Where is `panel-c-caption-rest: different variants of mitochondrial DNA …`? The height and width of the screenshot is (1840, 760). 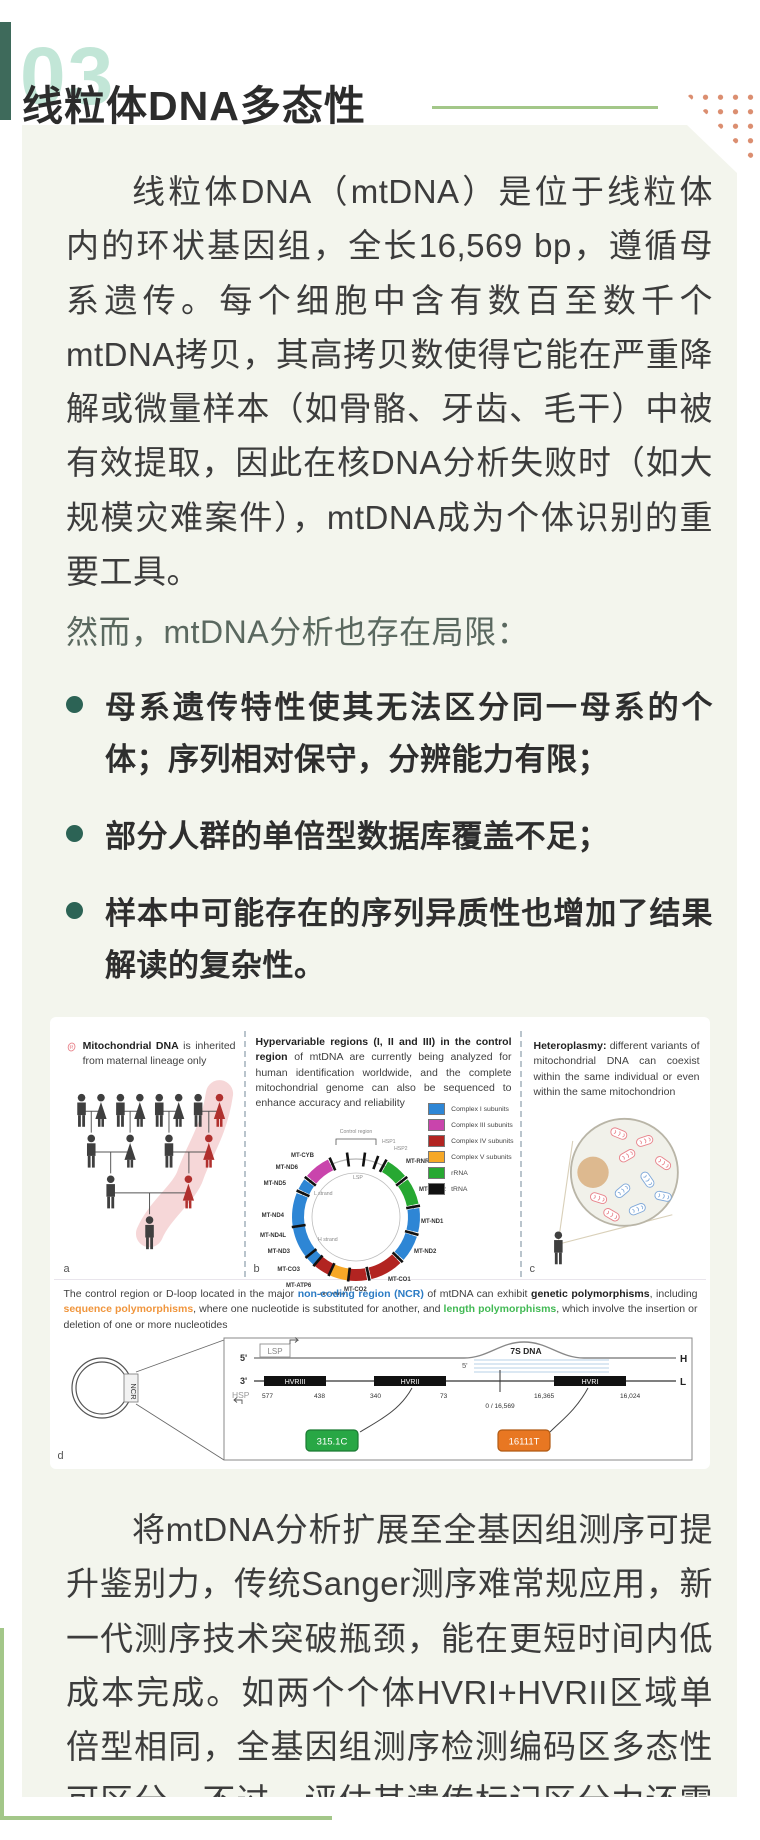 panel-c-caption-rest: different variants of mitochondrial DNA … is located at coordinates (616, 1069).